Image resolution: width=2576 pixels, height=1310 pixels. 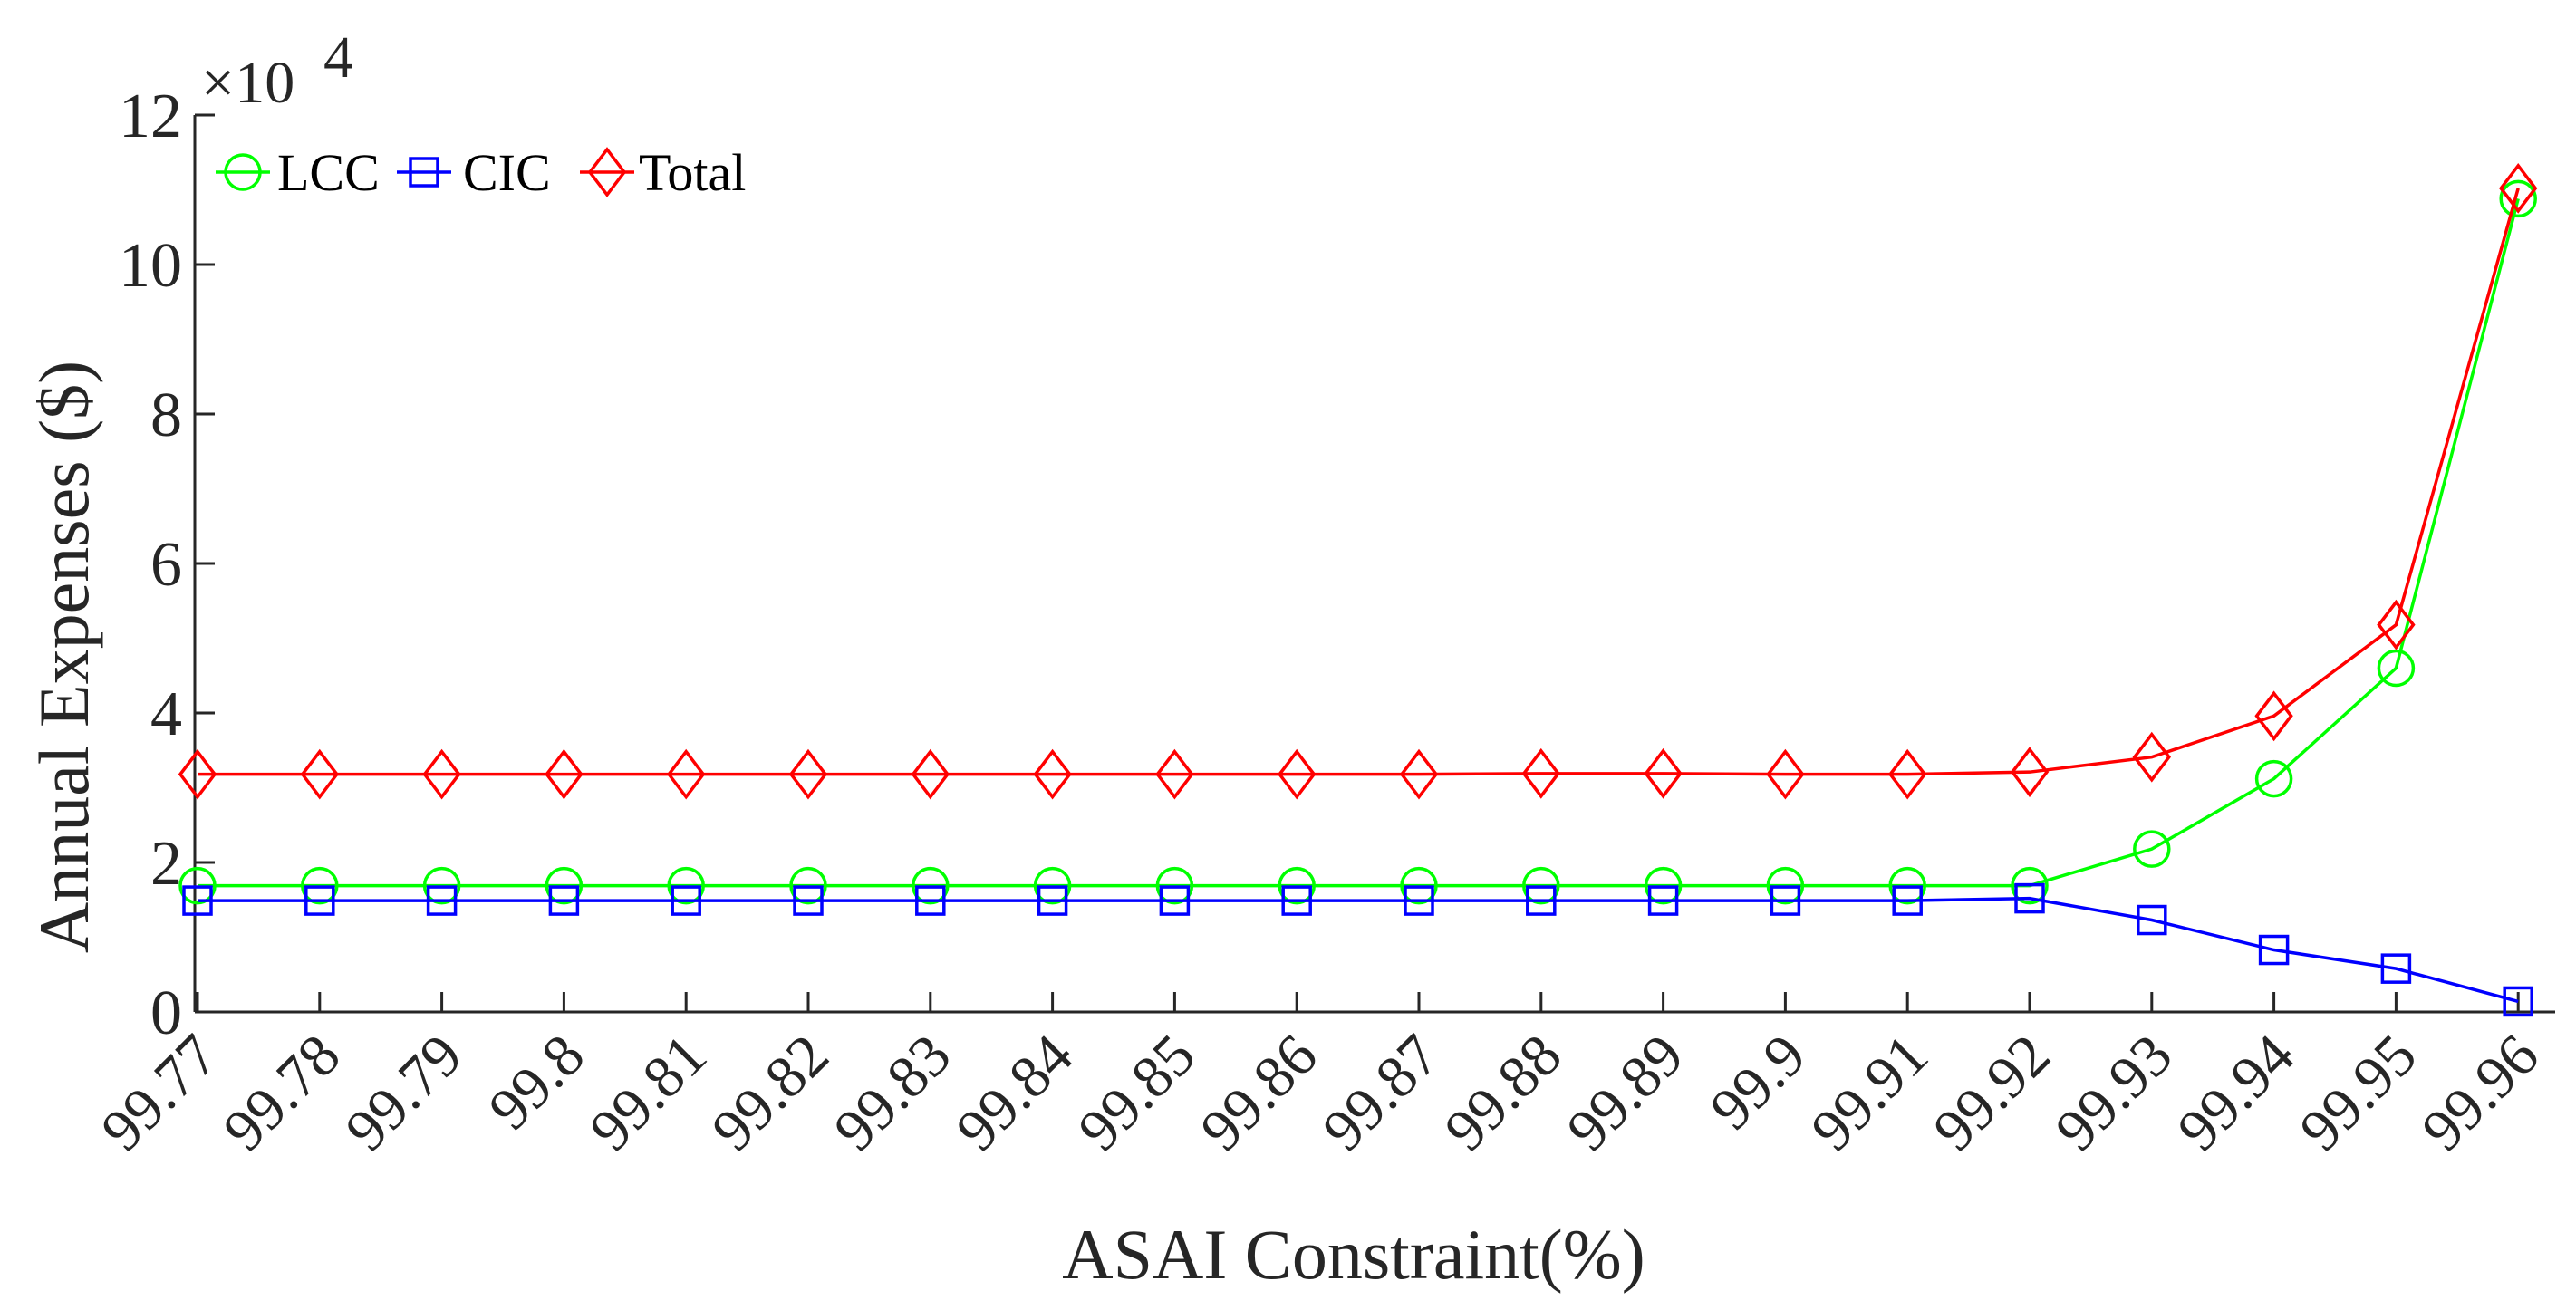 I want to click on legend-item-cic: CIC, so click(x=474, y=172).